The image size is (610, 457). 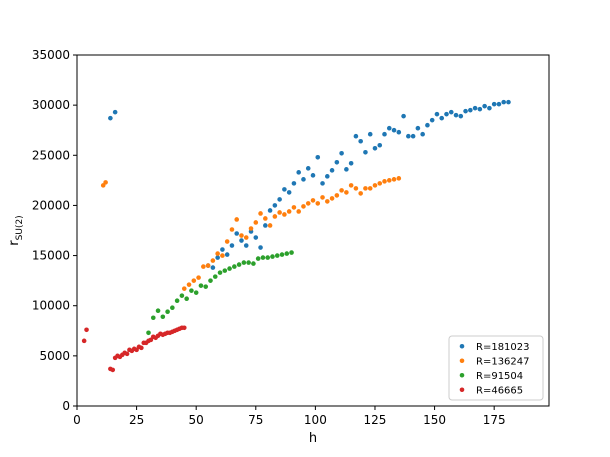 What do you see at coordinates (51, 55) in the screenshot?
I see `y-tick-label: 35000` at bounding box center [51, 55].